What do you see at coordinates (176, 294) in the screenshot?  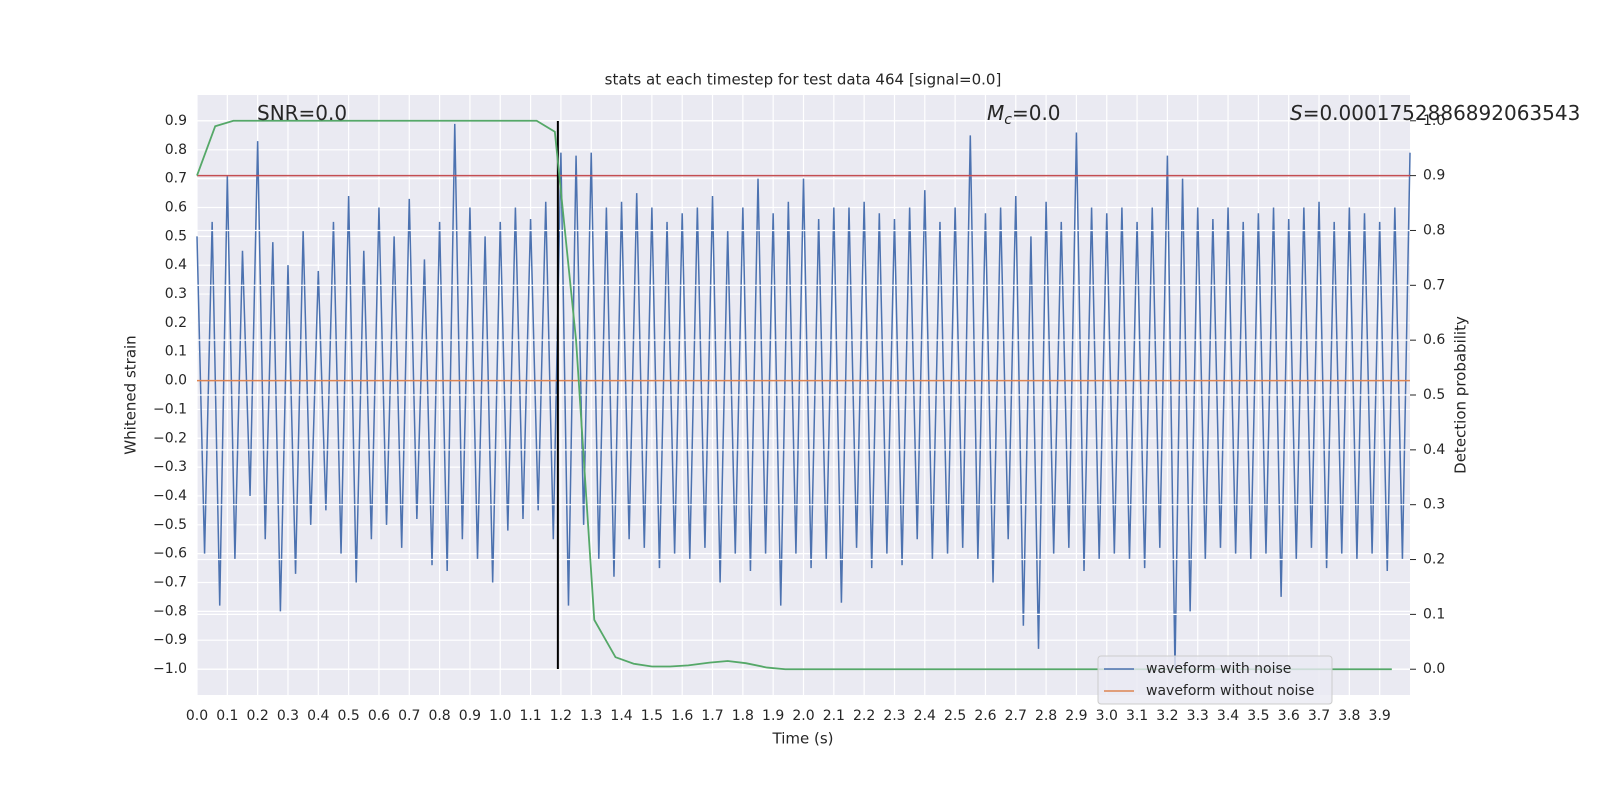 I see `y-tick-label: 0.3` at bounding box center [176, 294].